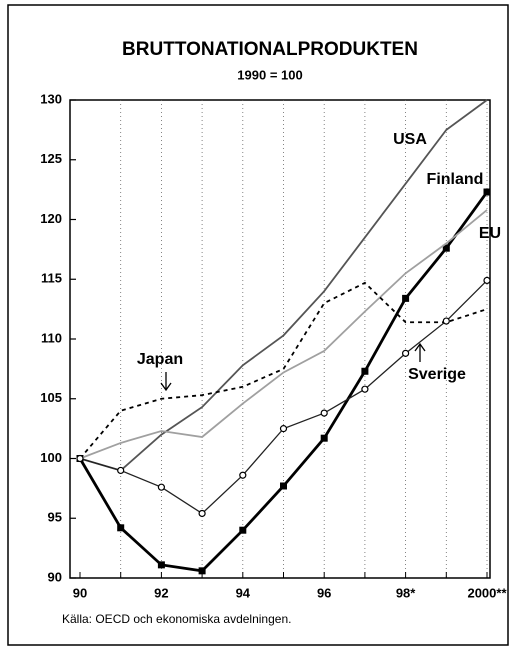 This screenshot has height=653, width=516. What do you see at coordinates (410, 139) in the screenshot?
I see `series-label: USA` at bounding box center [410, 139].